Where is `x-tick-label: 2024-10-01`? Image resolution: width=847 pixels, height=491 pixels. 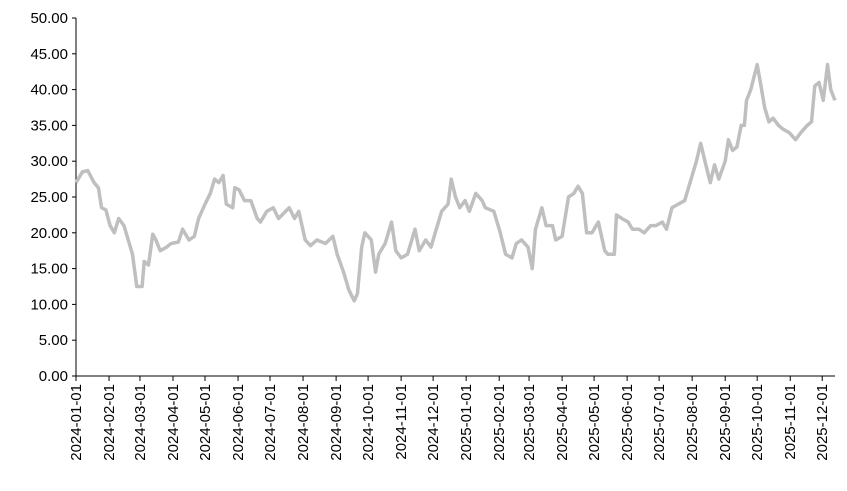 x-tick-label: 2024-10-01 is located at coordinates (368, 422).